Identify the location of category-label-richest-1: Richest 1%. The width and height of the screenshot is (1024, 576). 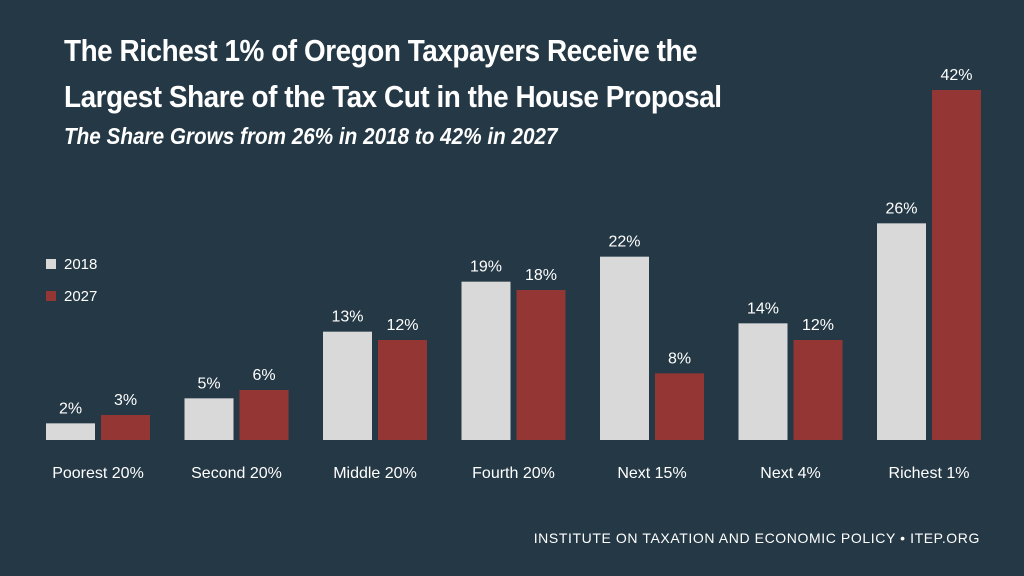
(929, 473).